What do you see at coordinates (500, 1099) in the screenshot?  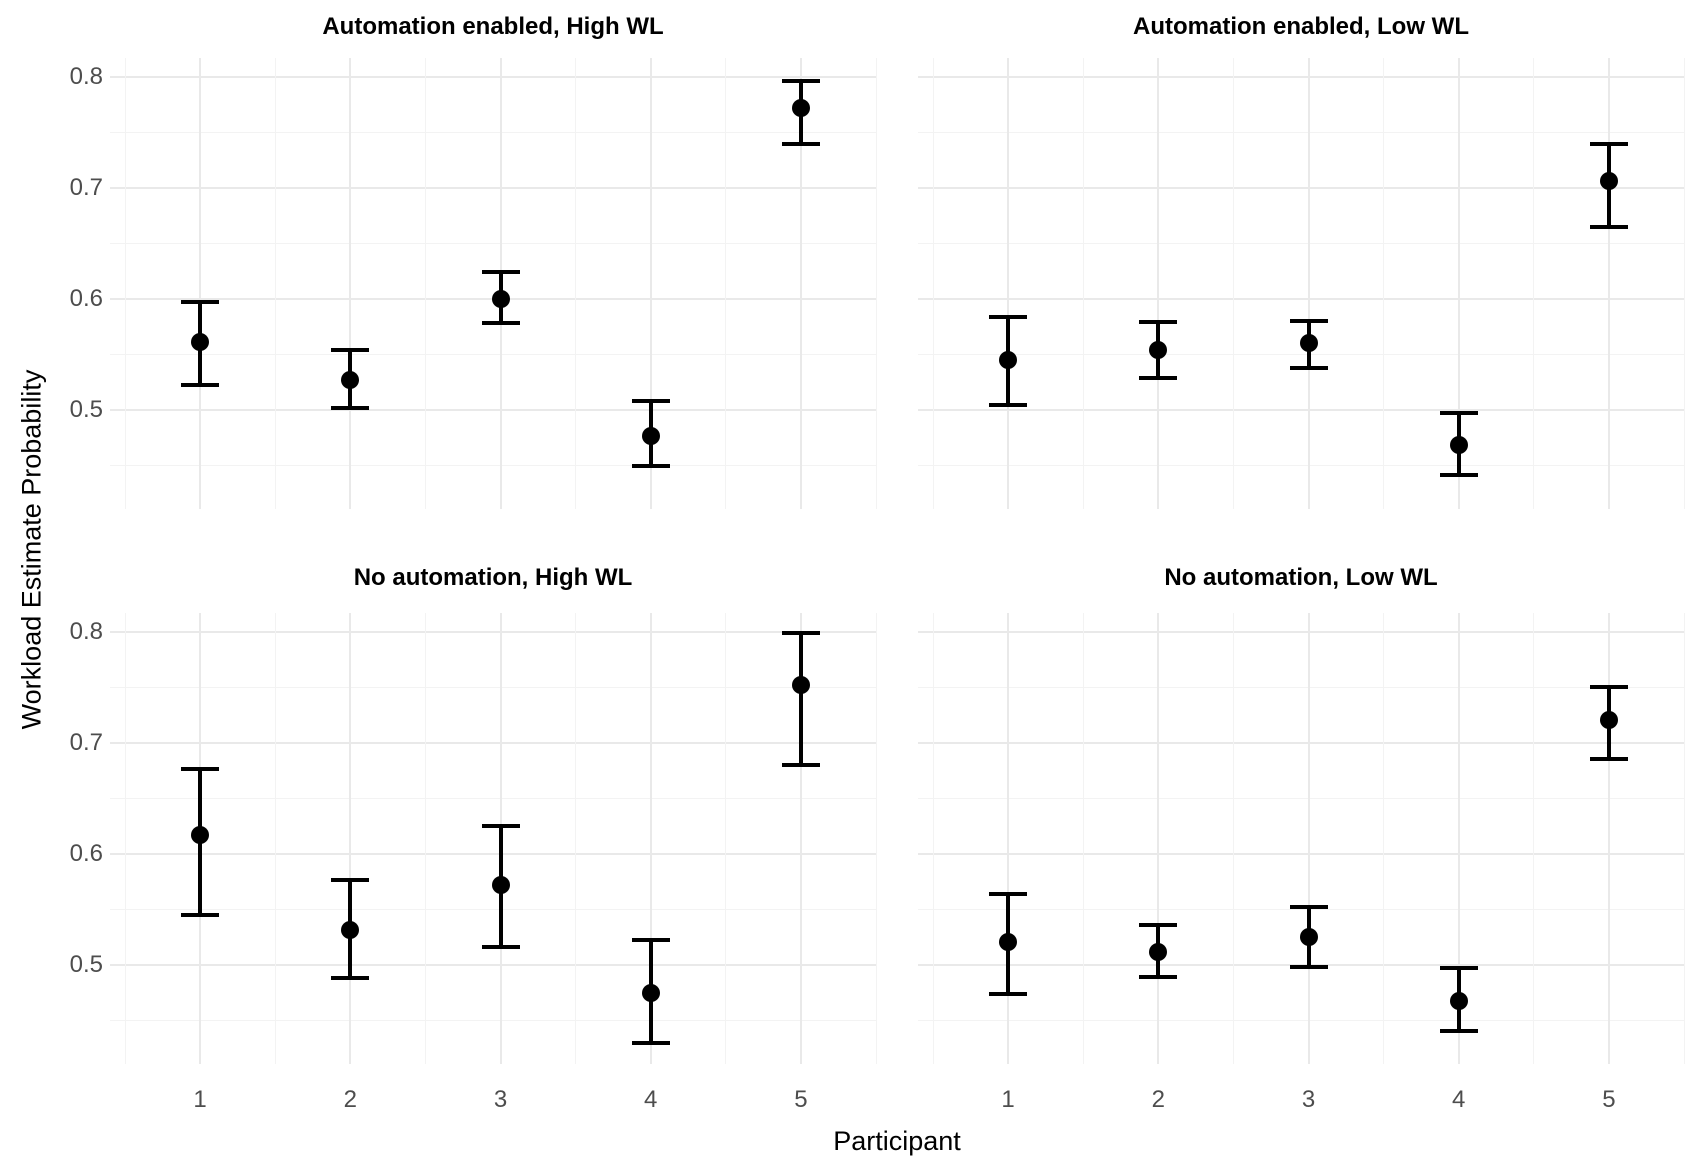 I see `x-tick-label: 3` at bounding box center [500, 1099].